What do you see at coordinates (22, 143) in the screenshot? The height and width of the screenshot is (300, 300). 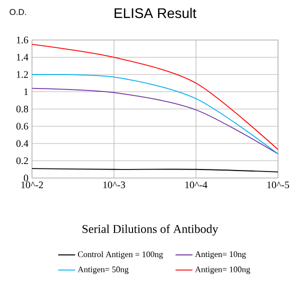 I see `y-tick-label: 0.4` at bounding box center [22, 143].